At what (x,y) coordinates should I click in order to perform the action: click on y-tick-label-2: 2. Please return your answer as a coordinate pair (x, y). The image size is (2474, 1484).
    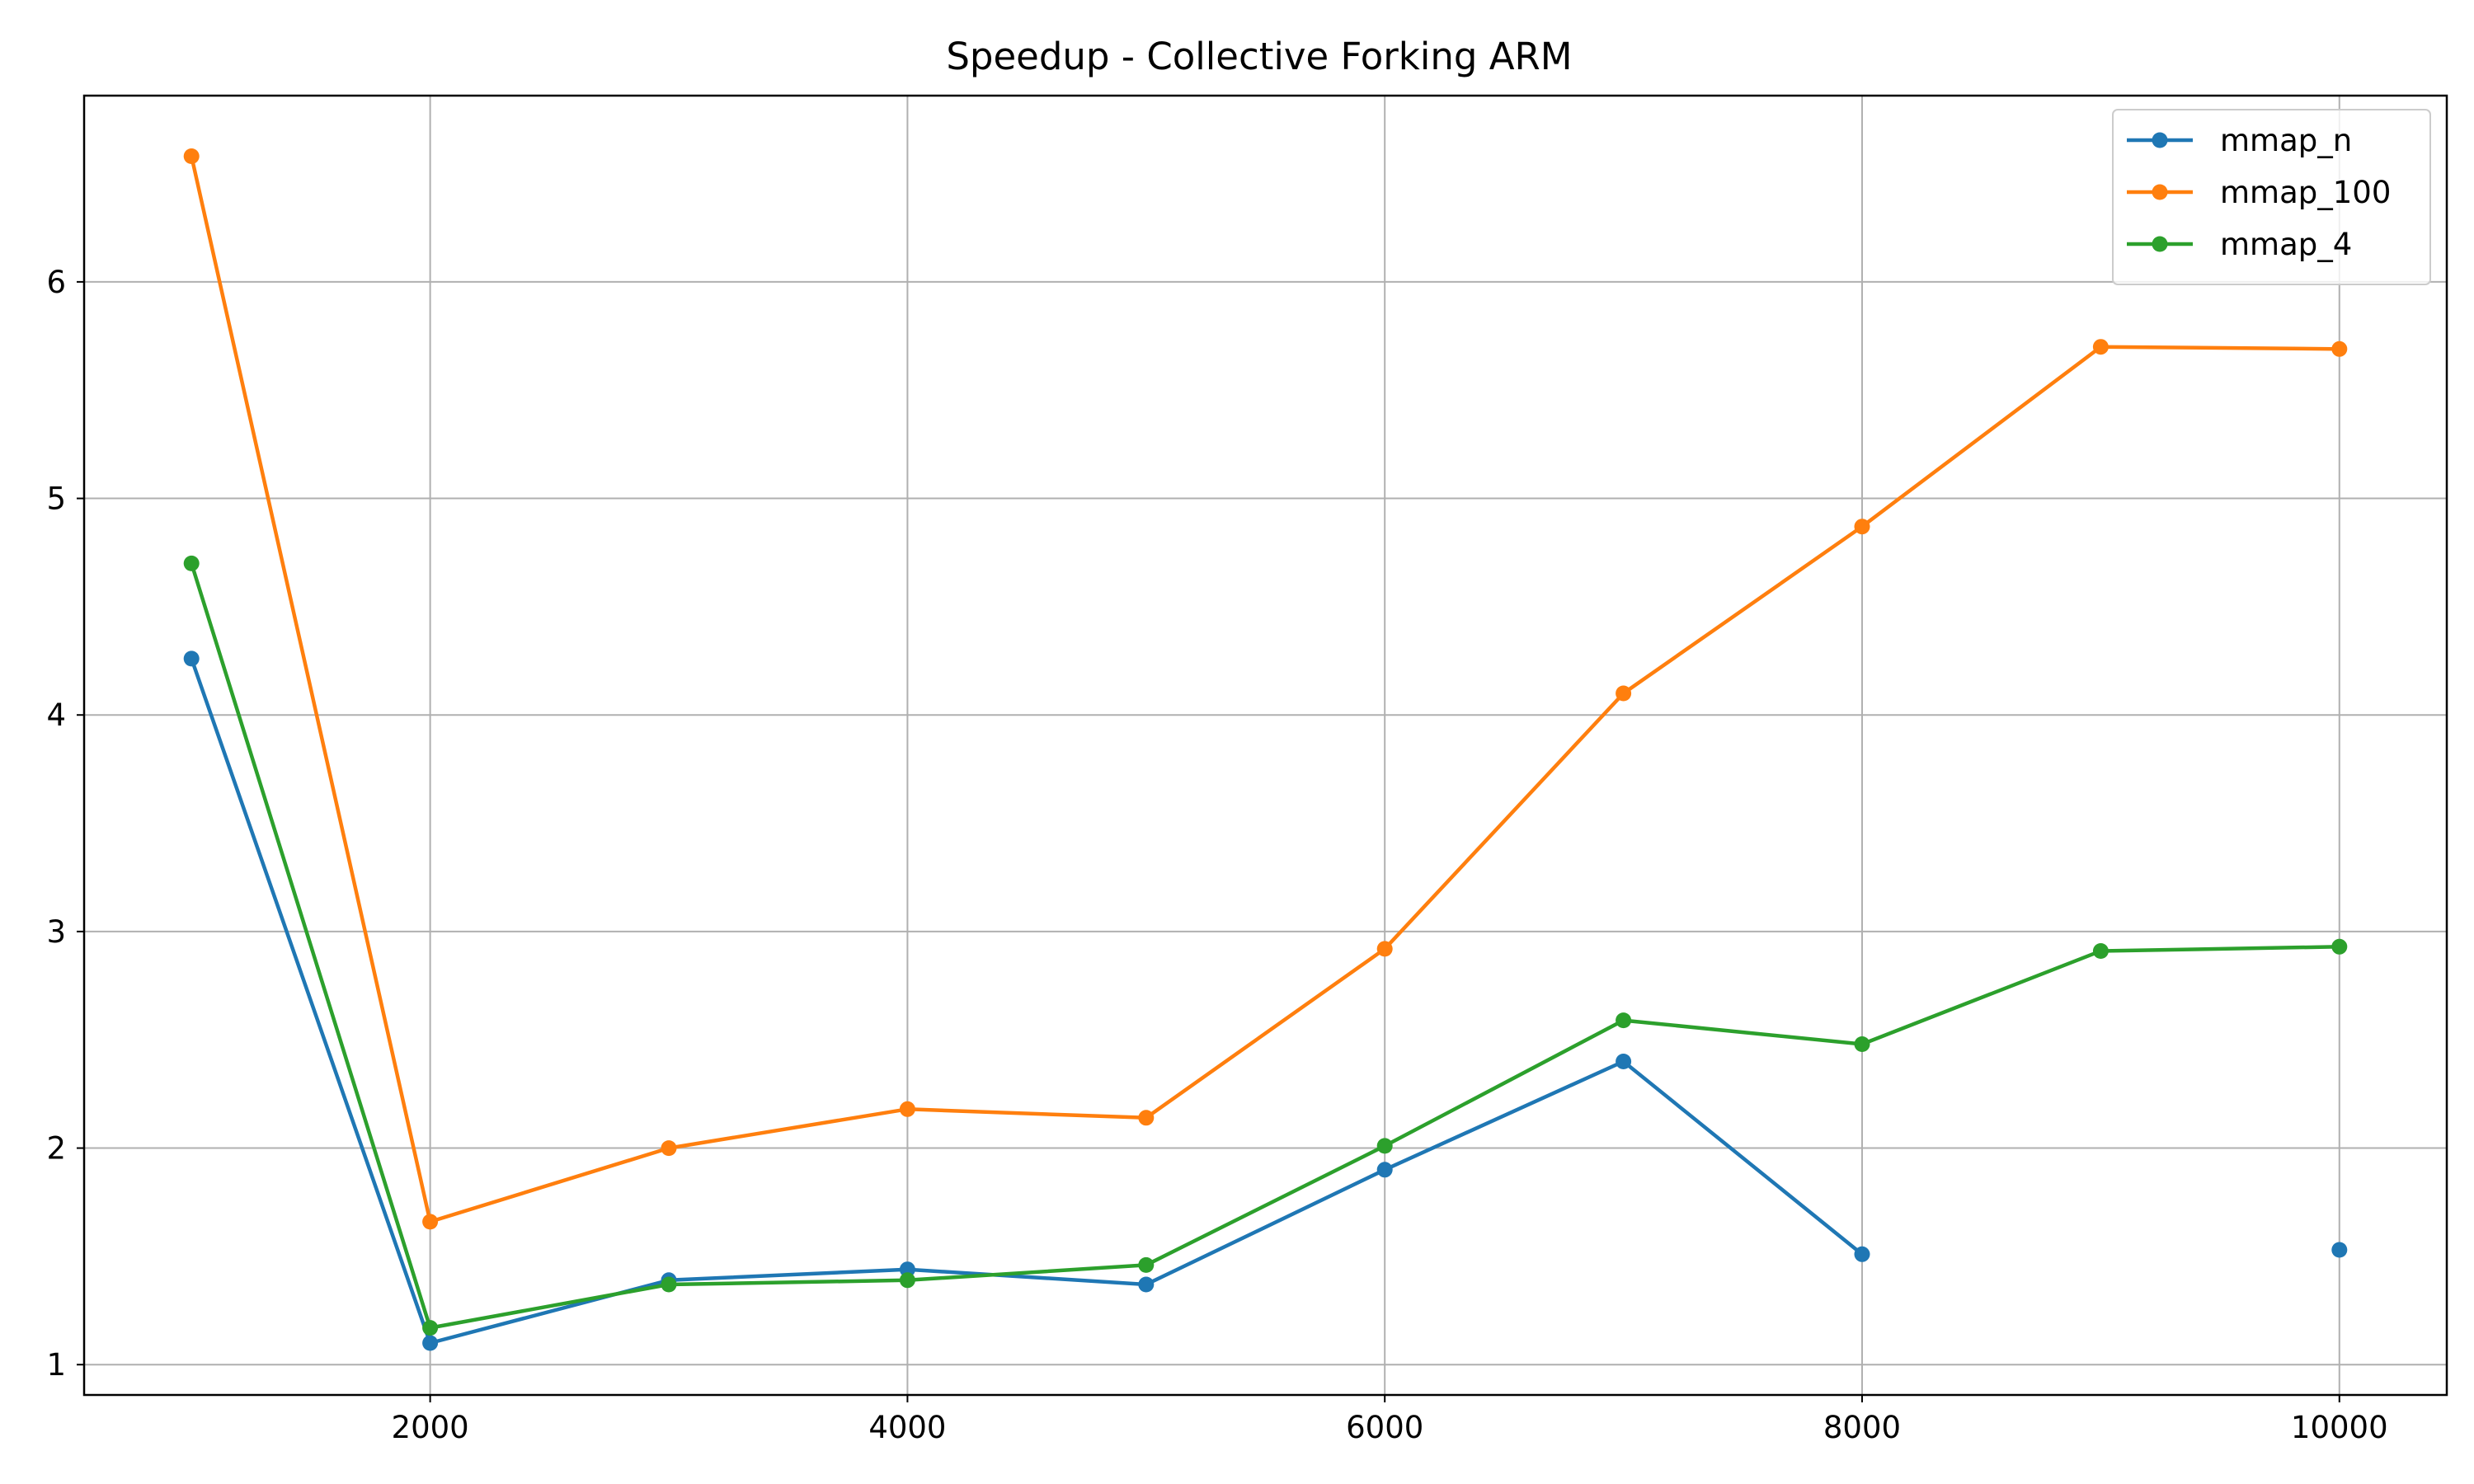
    Looking at the image, I should click on (56, 1149).